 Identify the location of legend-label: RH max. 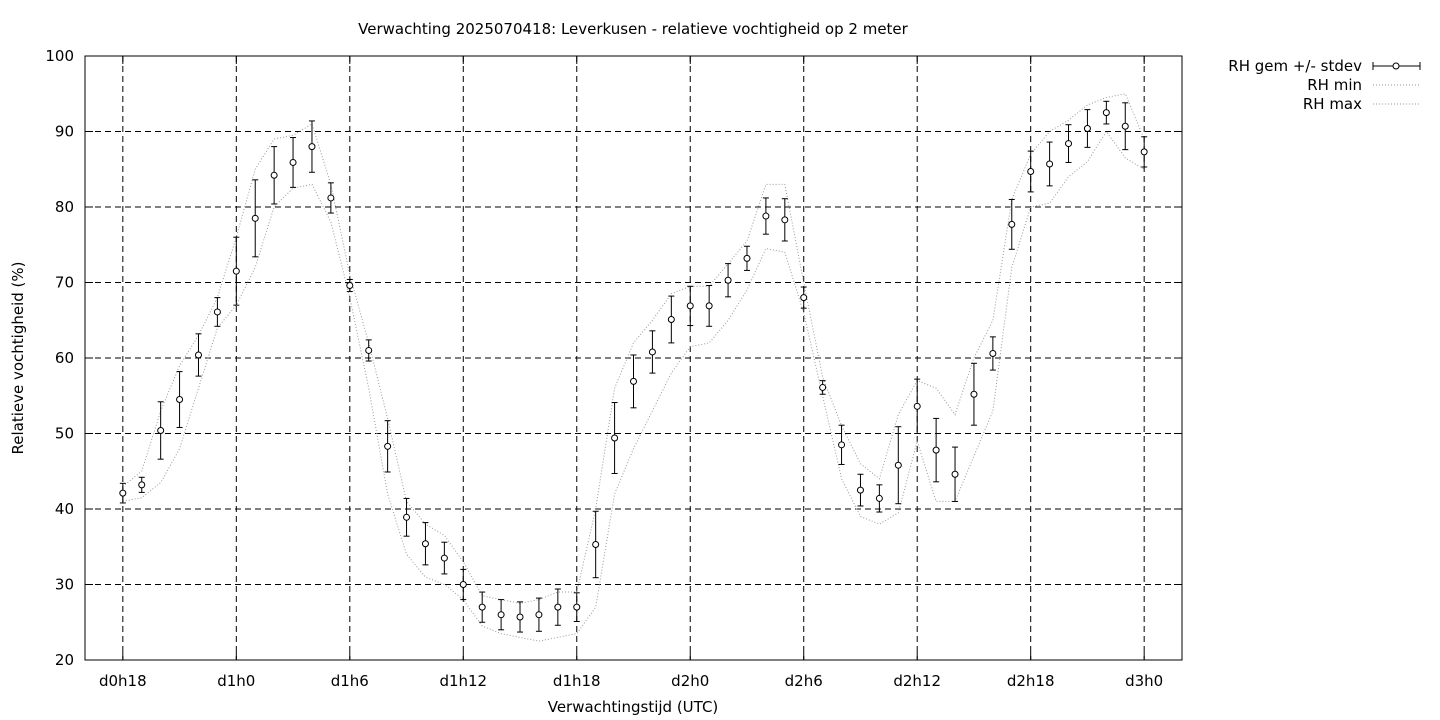
(1332, 104).